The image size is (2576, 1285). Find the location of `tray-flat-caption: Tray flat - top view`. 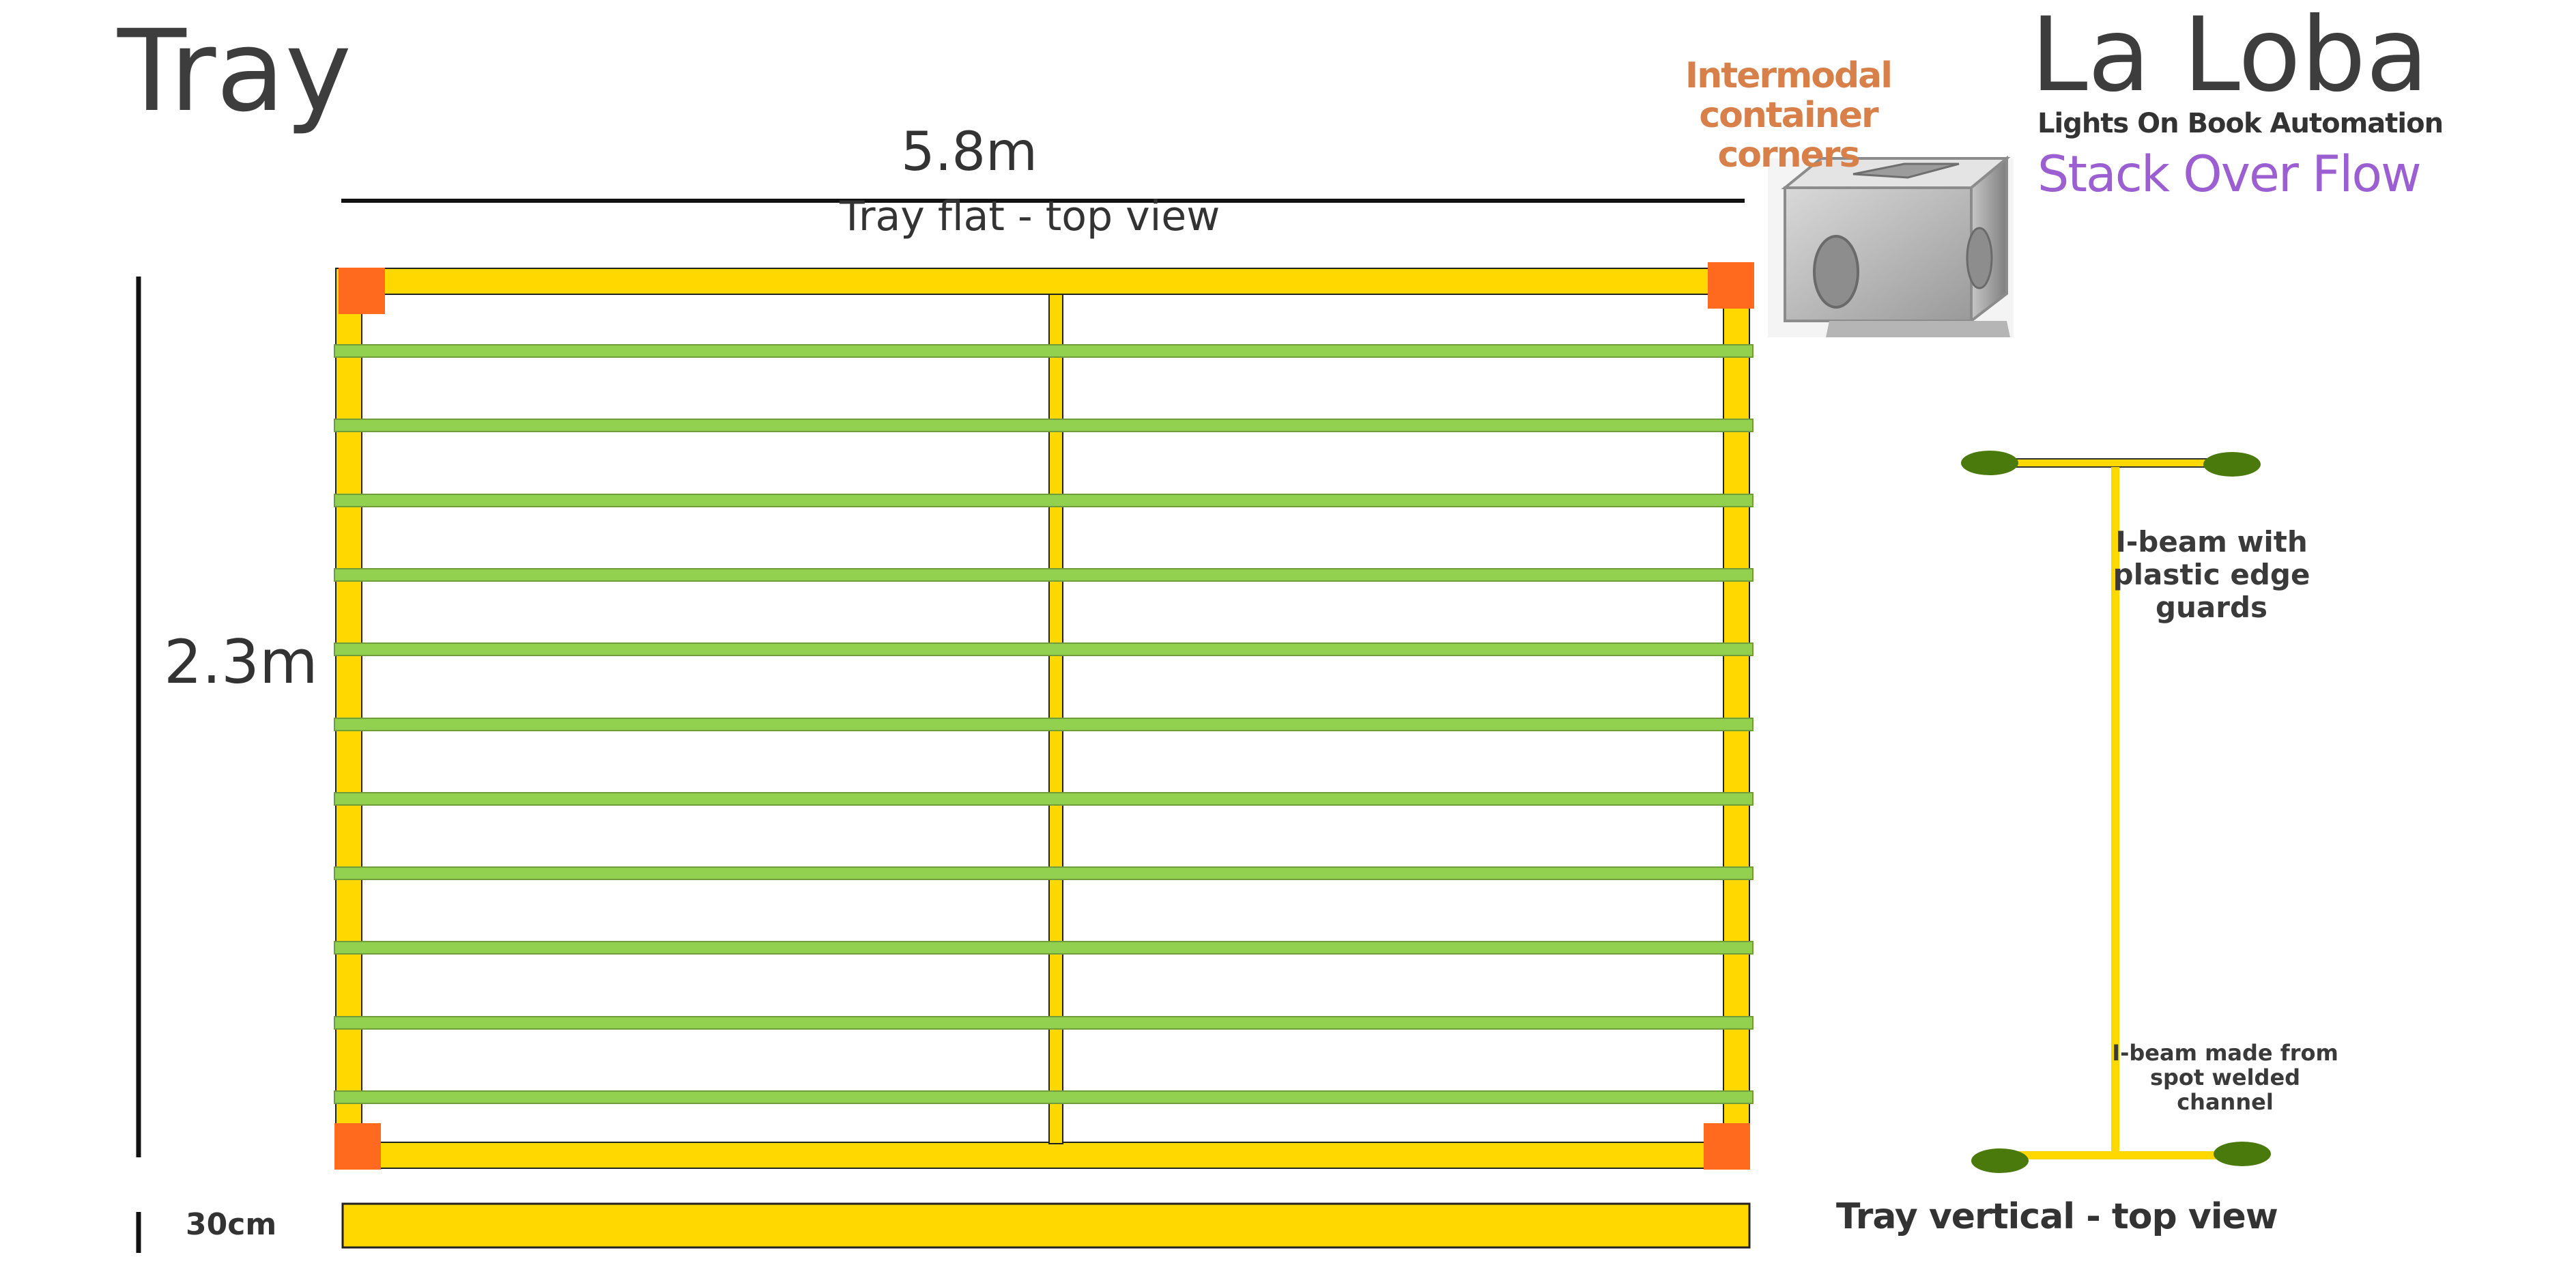

tray-flat-caption: Tray flat - top view is located at coordinates (1030, 216).